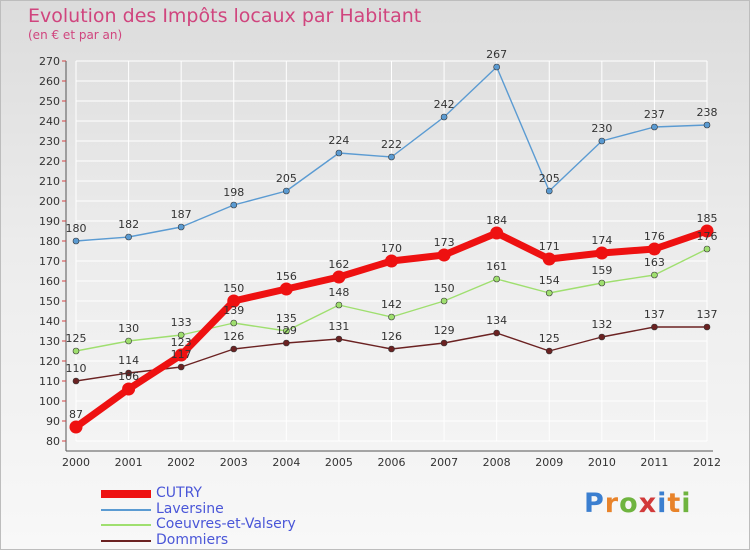 The image size is (750, 550). Describe the element at coordinates (49, 161) in the screenshot. I see `y-tick-label: 220` at that location.